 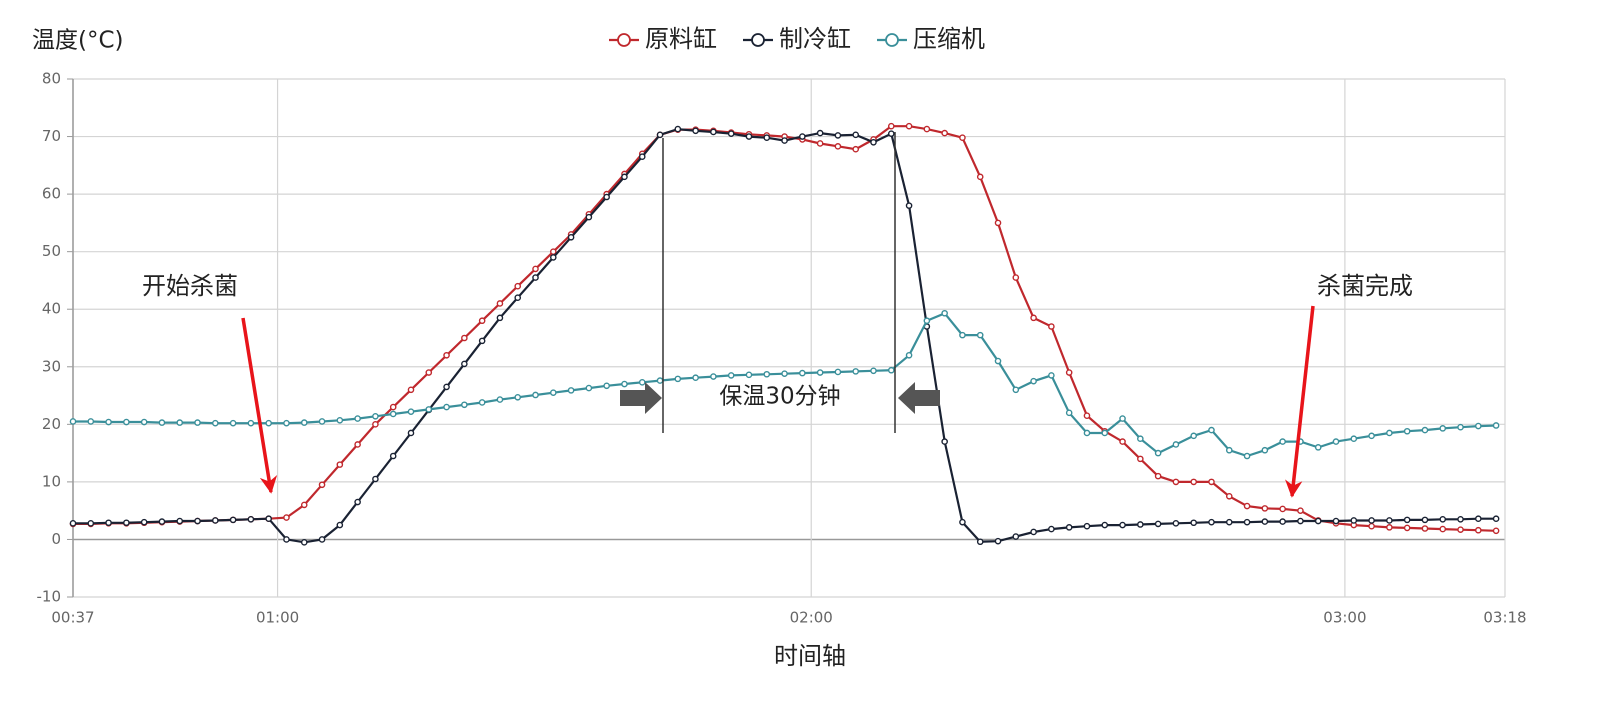 What do you see at coordinates (51, 481) in the screenshot?
I see `y-tick-label: 10` at bounding box center [51, 481].